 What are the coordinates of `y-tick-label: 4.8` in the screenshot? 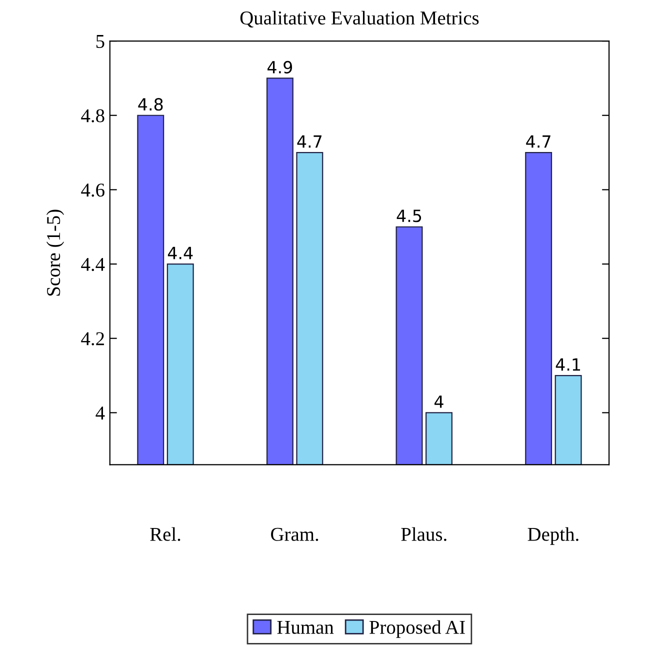 It's located at (92, 115).